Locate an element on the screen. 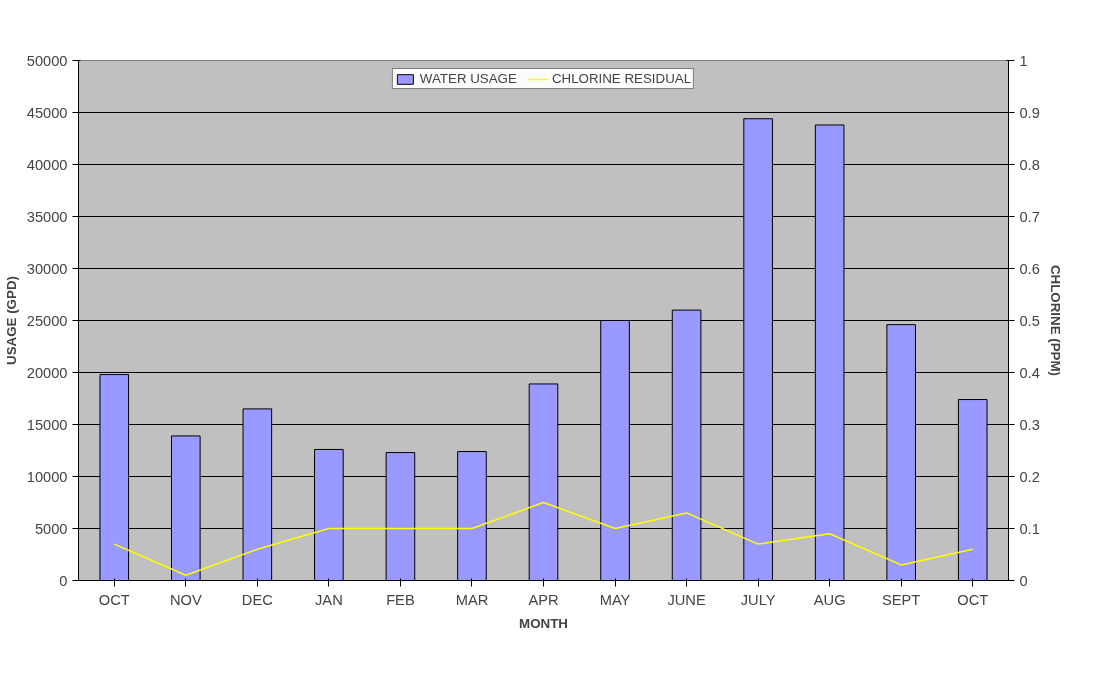 This screenshot has width=1103, height=686. y2-tick-label: 0.5 is located at coordinates (1029, 320).